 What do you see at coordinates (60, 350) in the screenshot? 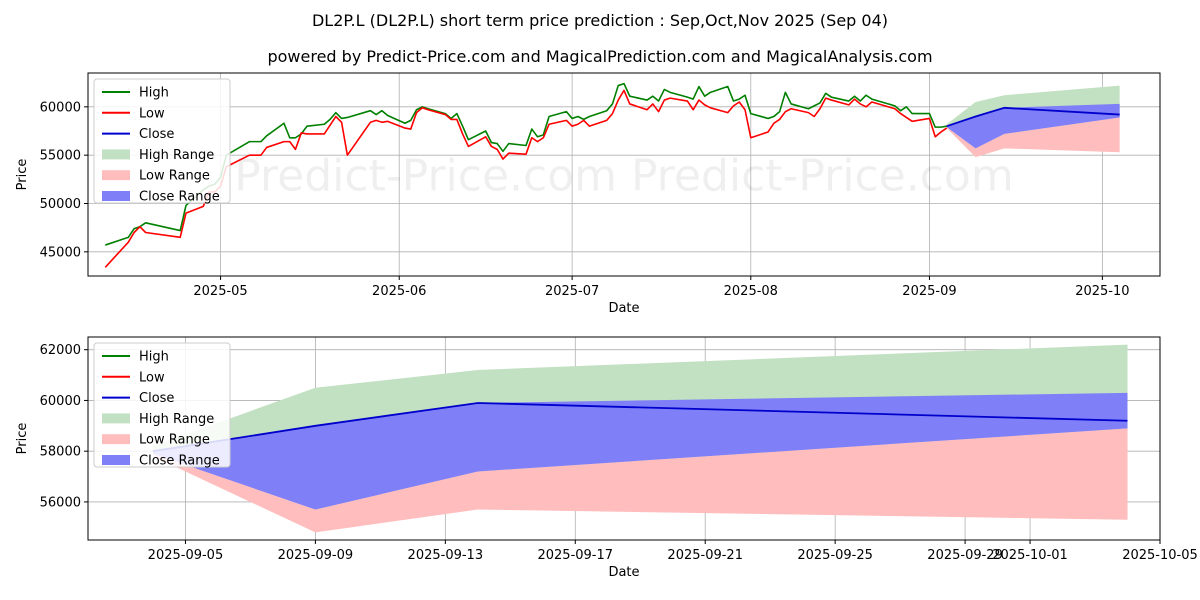
I see `y-tick-label: 62000` at bounding box center [60, 350].